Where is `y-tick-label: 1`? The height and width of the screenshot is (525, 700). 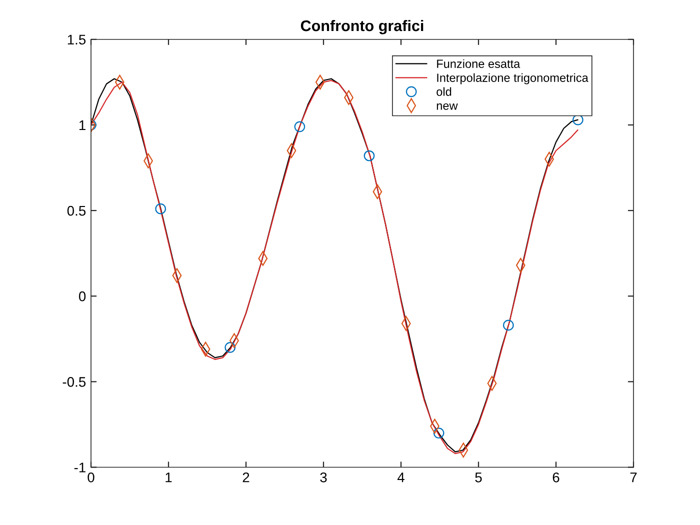 y-tick-label: 1 is located at coordinates (82, 125).